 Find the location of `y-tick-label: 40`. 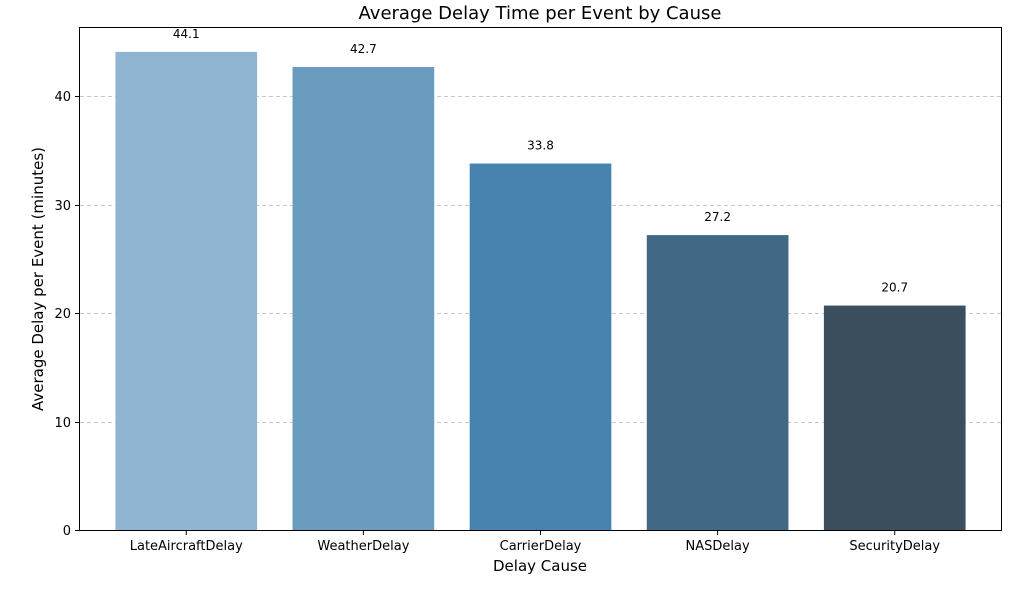

y-tick-label: 40 is located at coordinates (62, 97).